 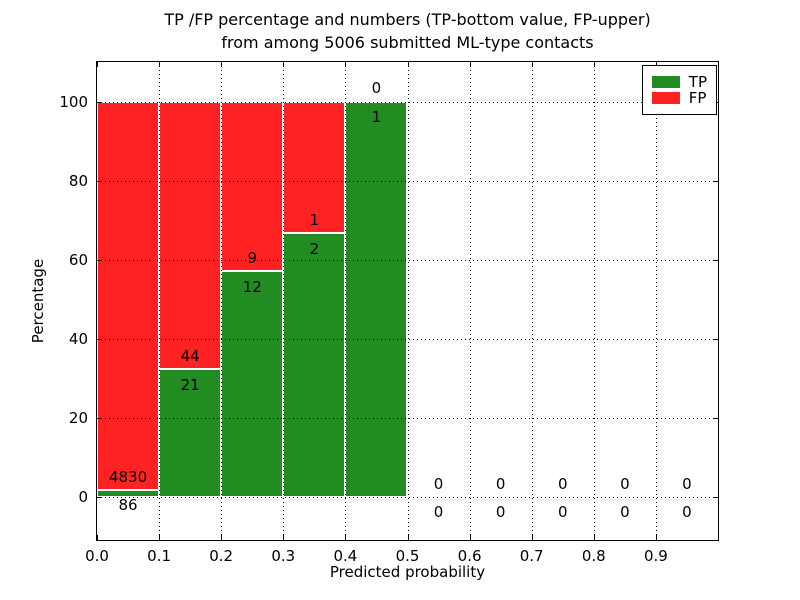 I want to click on fp-legend-swatch, so click(x=665, y=98).